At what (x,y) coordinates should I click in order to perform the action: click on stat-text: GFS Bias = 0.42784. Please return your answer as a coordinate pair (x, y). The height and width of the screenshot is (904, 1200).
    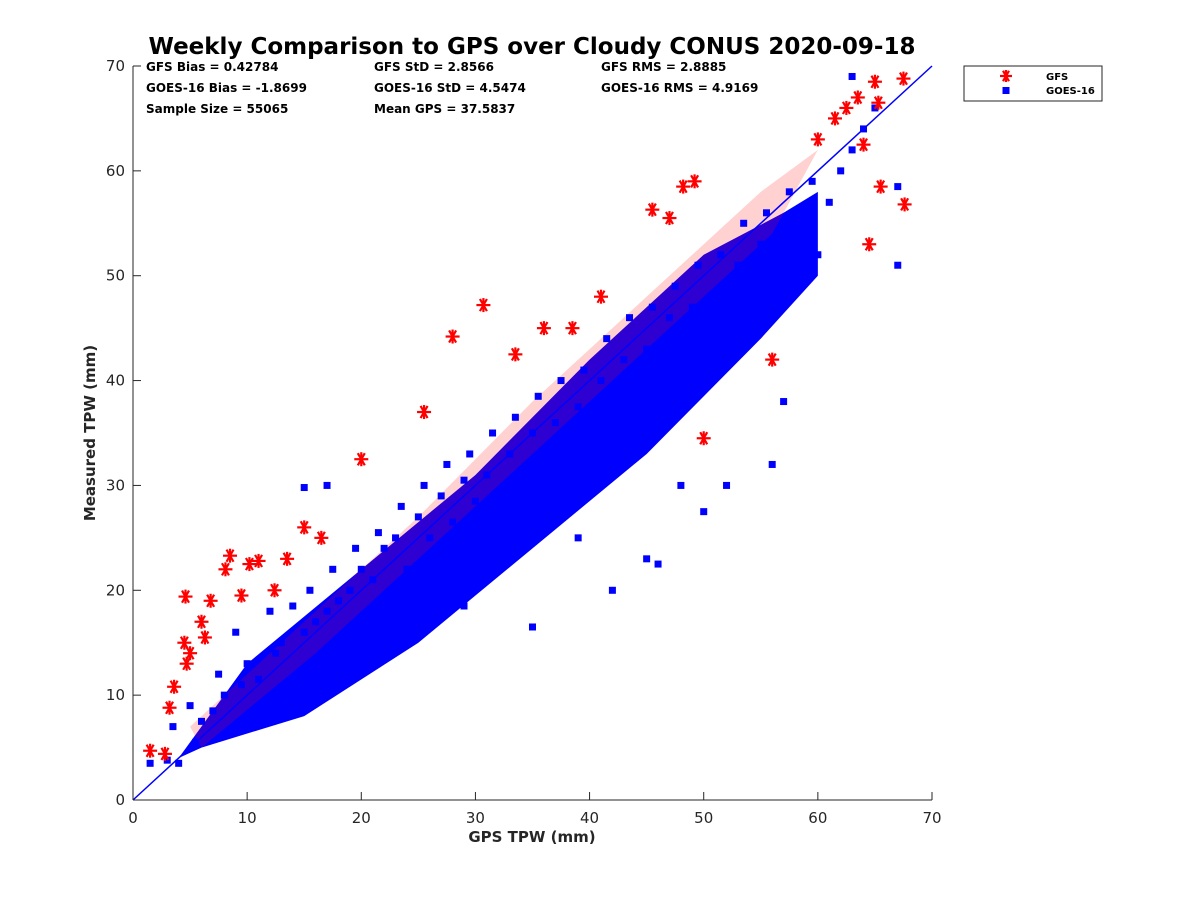
    Looking at the image, I should click on (212, 67).